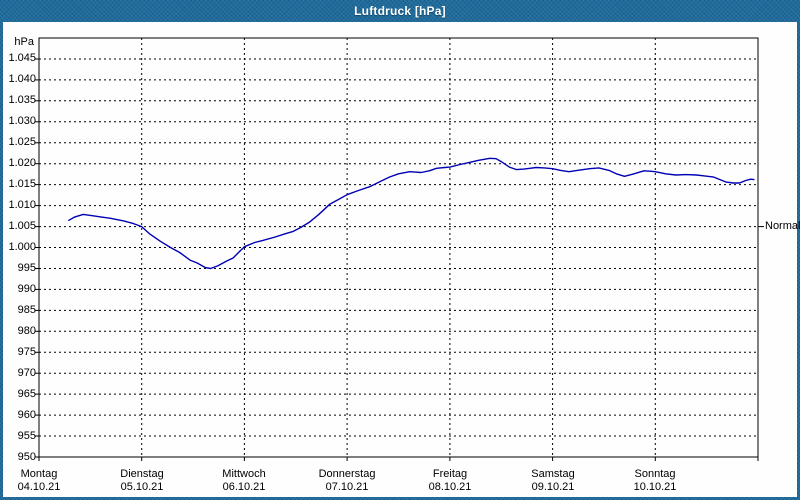  Describe the element at coordinates (22, 100) in the screenshot. I see `y-axis-tick-label: 1.035` at that location.